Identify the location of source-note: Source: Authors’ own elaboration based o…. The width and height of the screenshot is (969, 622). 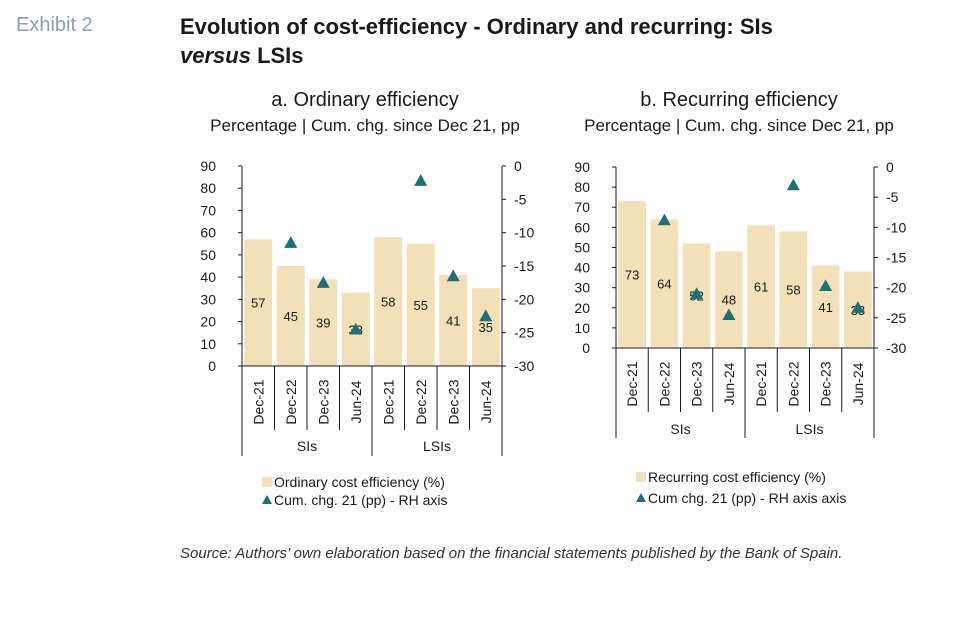
(511, 553).